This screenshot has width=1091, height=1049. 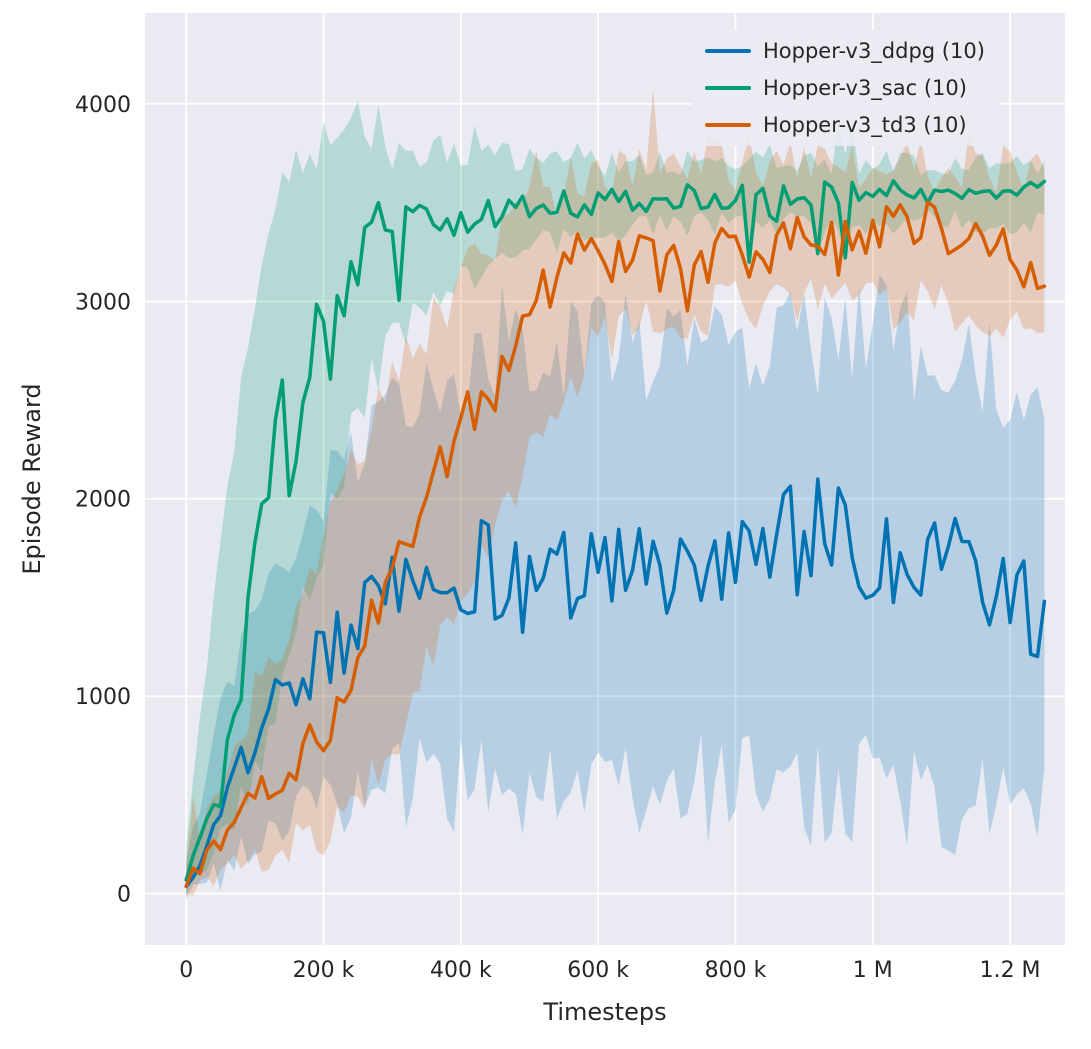 What do you see at coordinates (124, 895) in the screenshot?
I see `y-tick-label: 0` at bounding box center [124, 895].